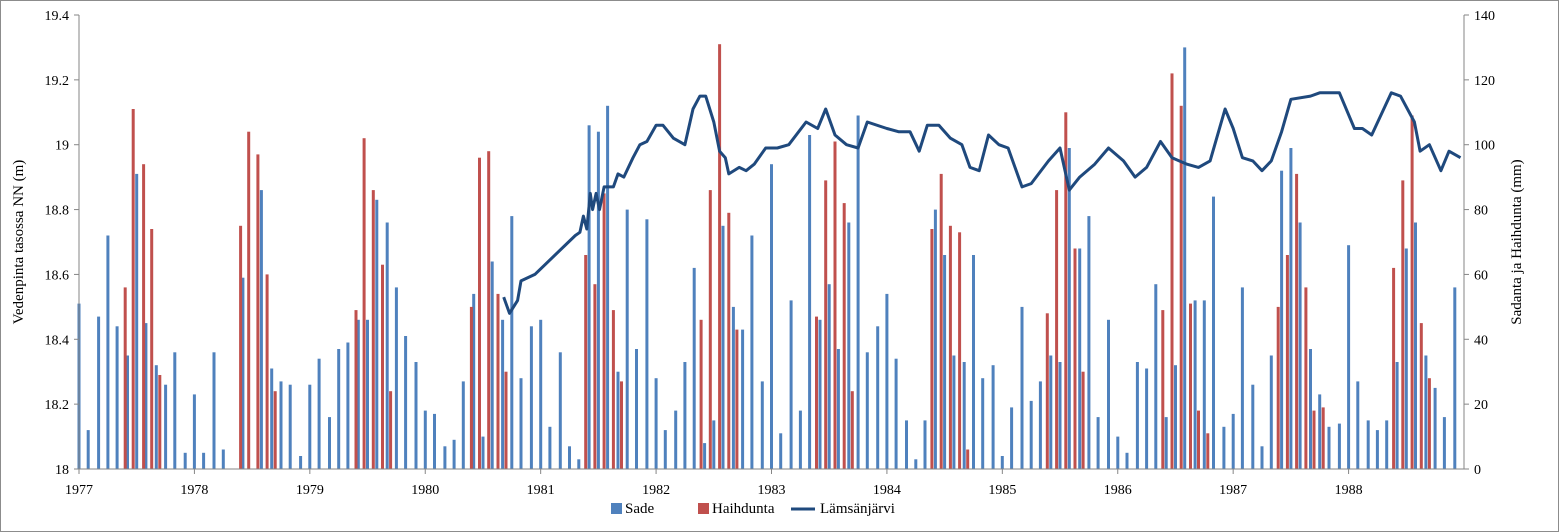  What do you see at coordinates (19, 242) in the screenshot?
I see `y-left-axis-title: Vedenpinta tasossa NN (m)` at bounding box center [19, 242].